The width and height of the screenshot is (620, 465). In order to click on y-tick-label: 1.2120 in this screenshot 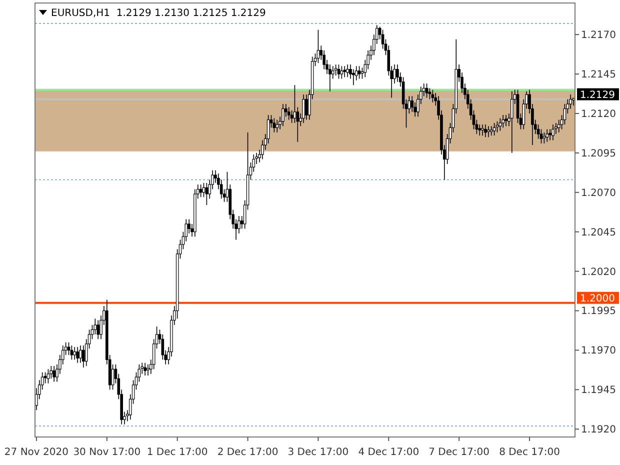, I will do `click(598, 114)`.